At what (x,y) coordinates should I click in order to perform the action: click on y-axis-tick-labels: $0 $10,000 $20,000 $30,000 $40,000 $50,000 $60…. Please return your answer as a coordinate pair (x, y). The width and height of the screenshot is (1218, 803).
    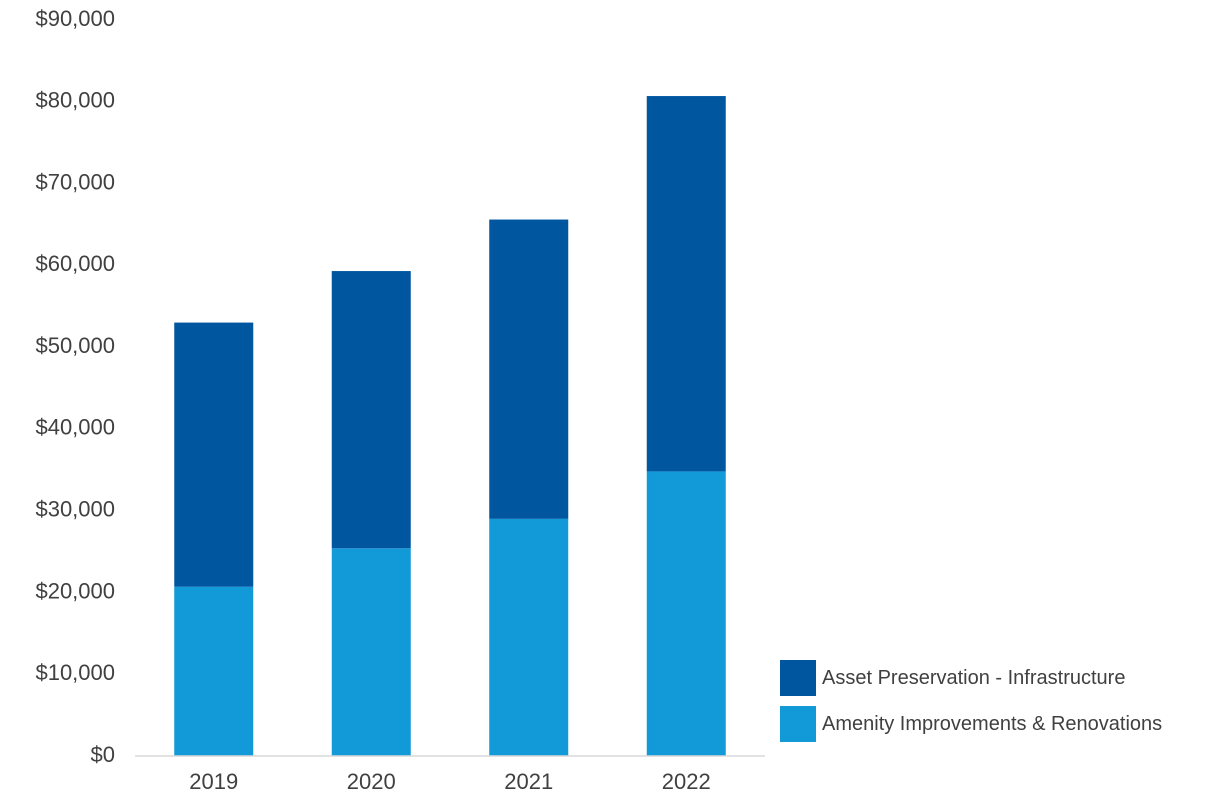
    Looking at the image, I should click on (75, 386).